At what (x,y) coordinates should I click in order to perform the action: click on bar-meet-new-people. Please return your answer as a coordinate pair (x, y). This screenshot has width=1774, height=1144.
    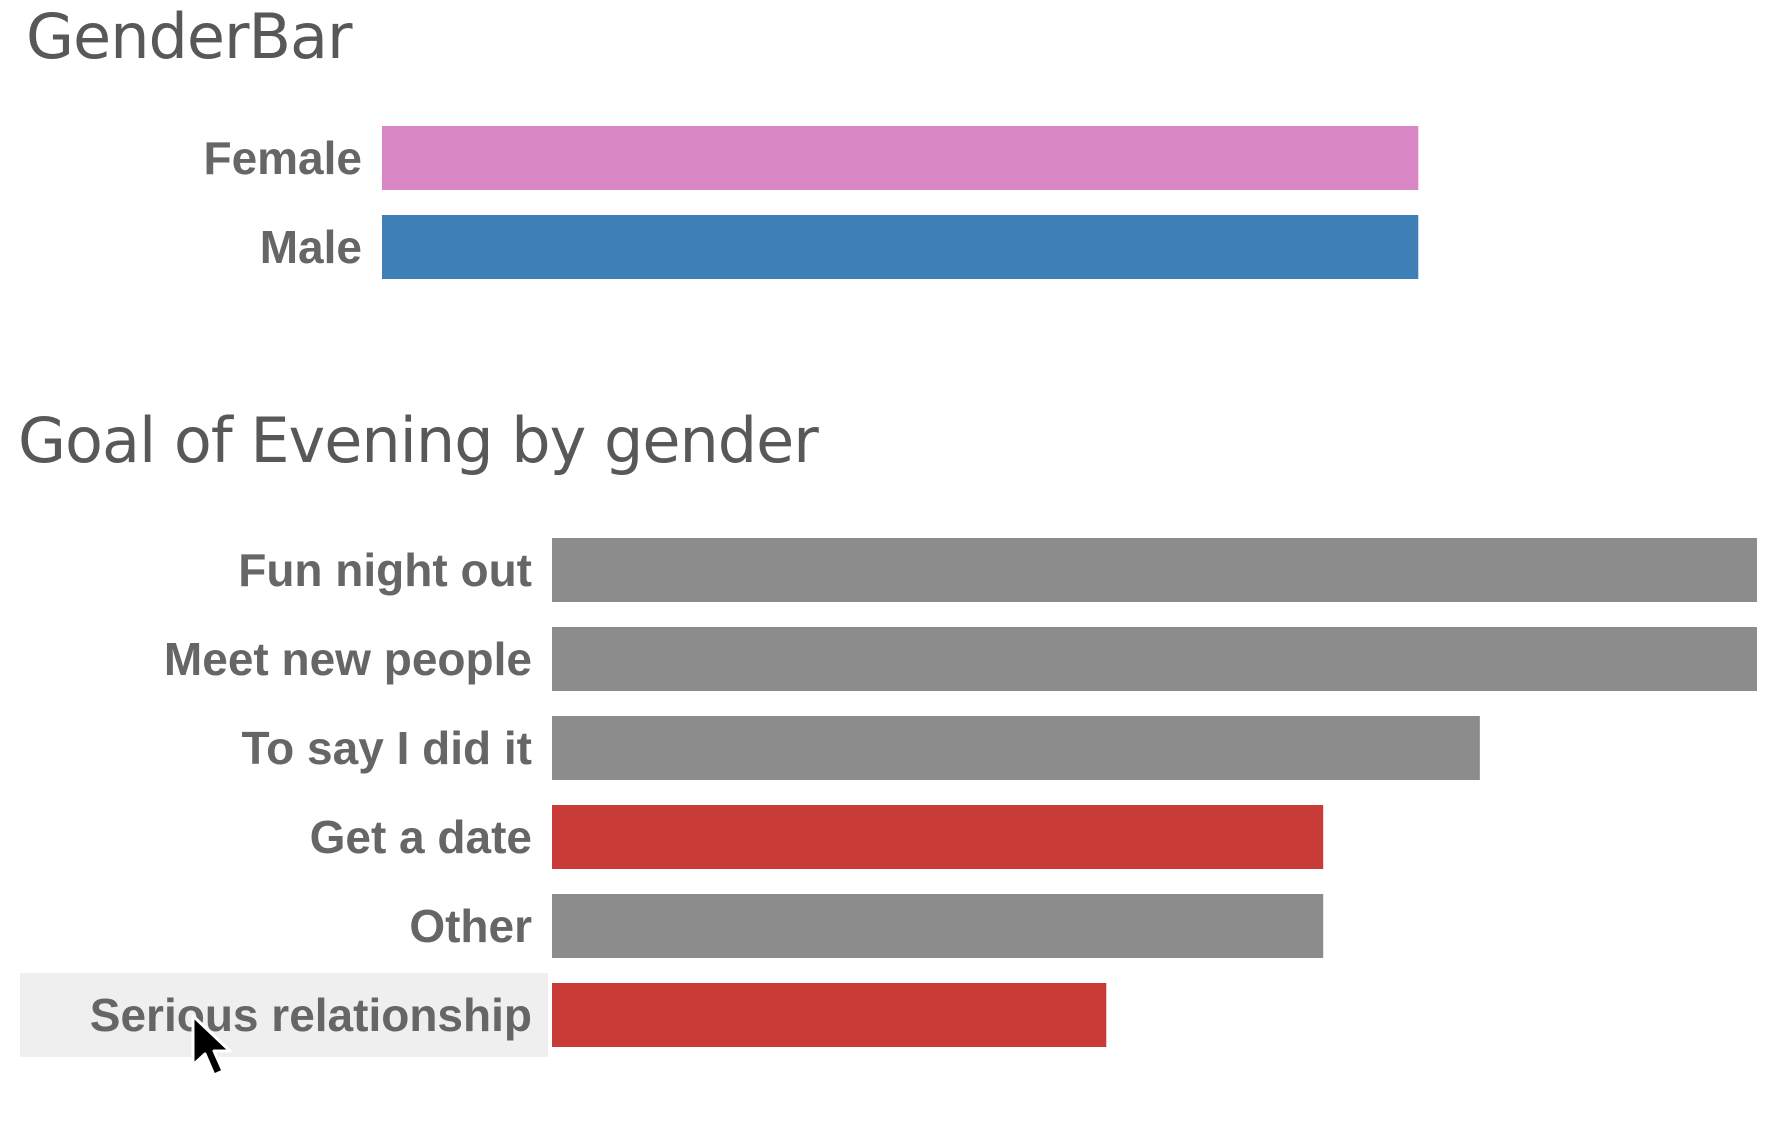
    Looking at the image, I should click on (1154, 659).